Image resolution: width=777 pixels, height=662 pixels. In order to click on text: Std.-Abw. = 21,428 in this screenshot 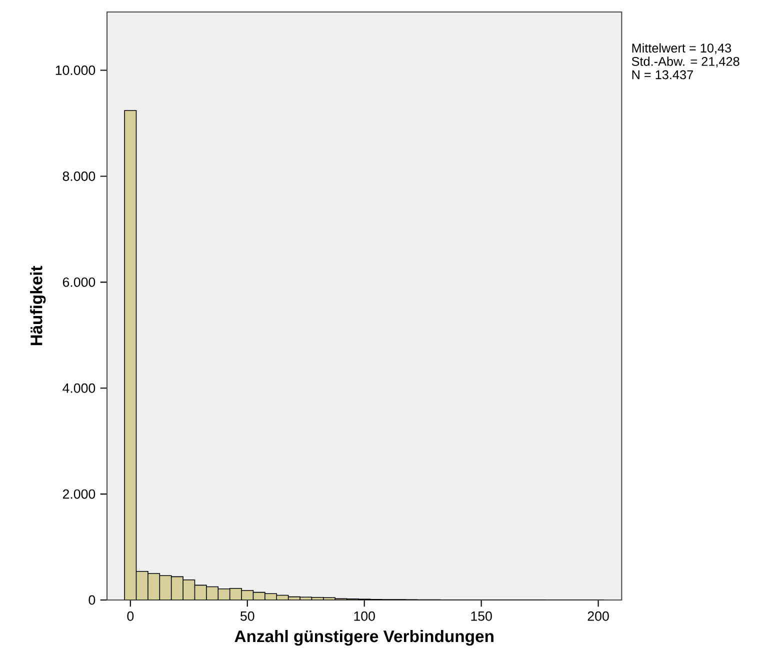, I will do `click(686, 62)`.